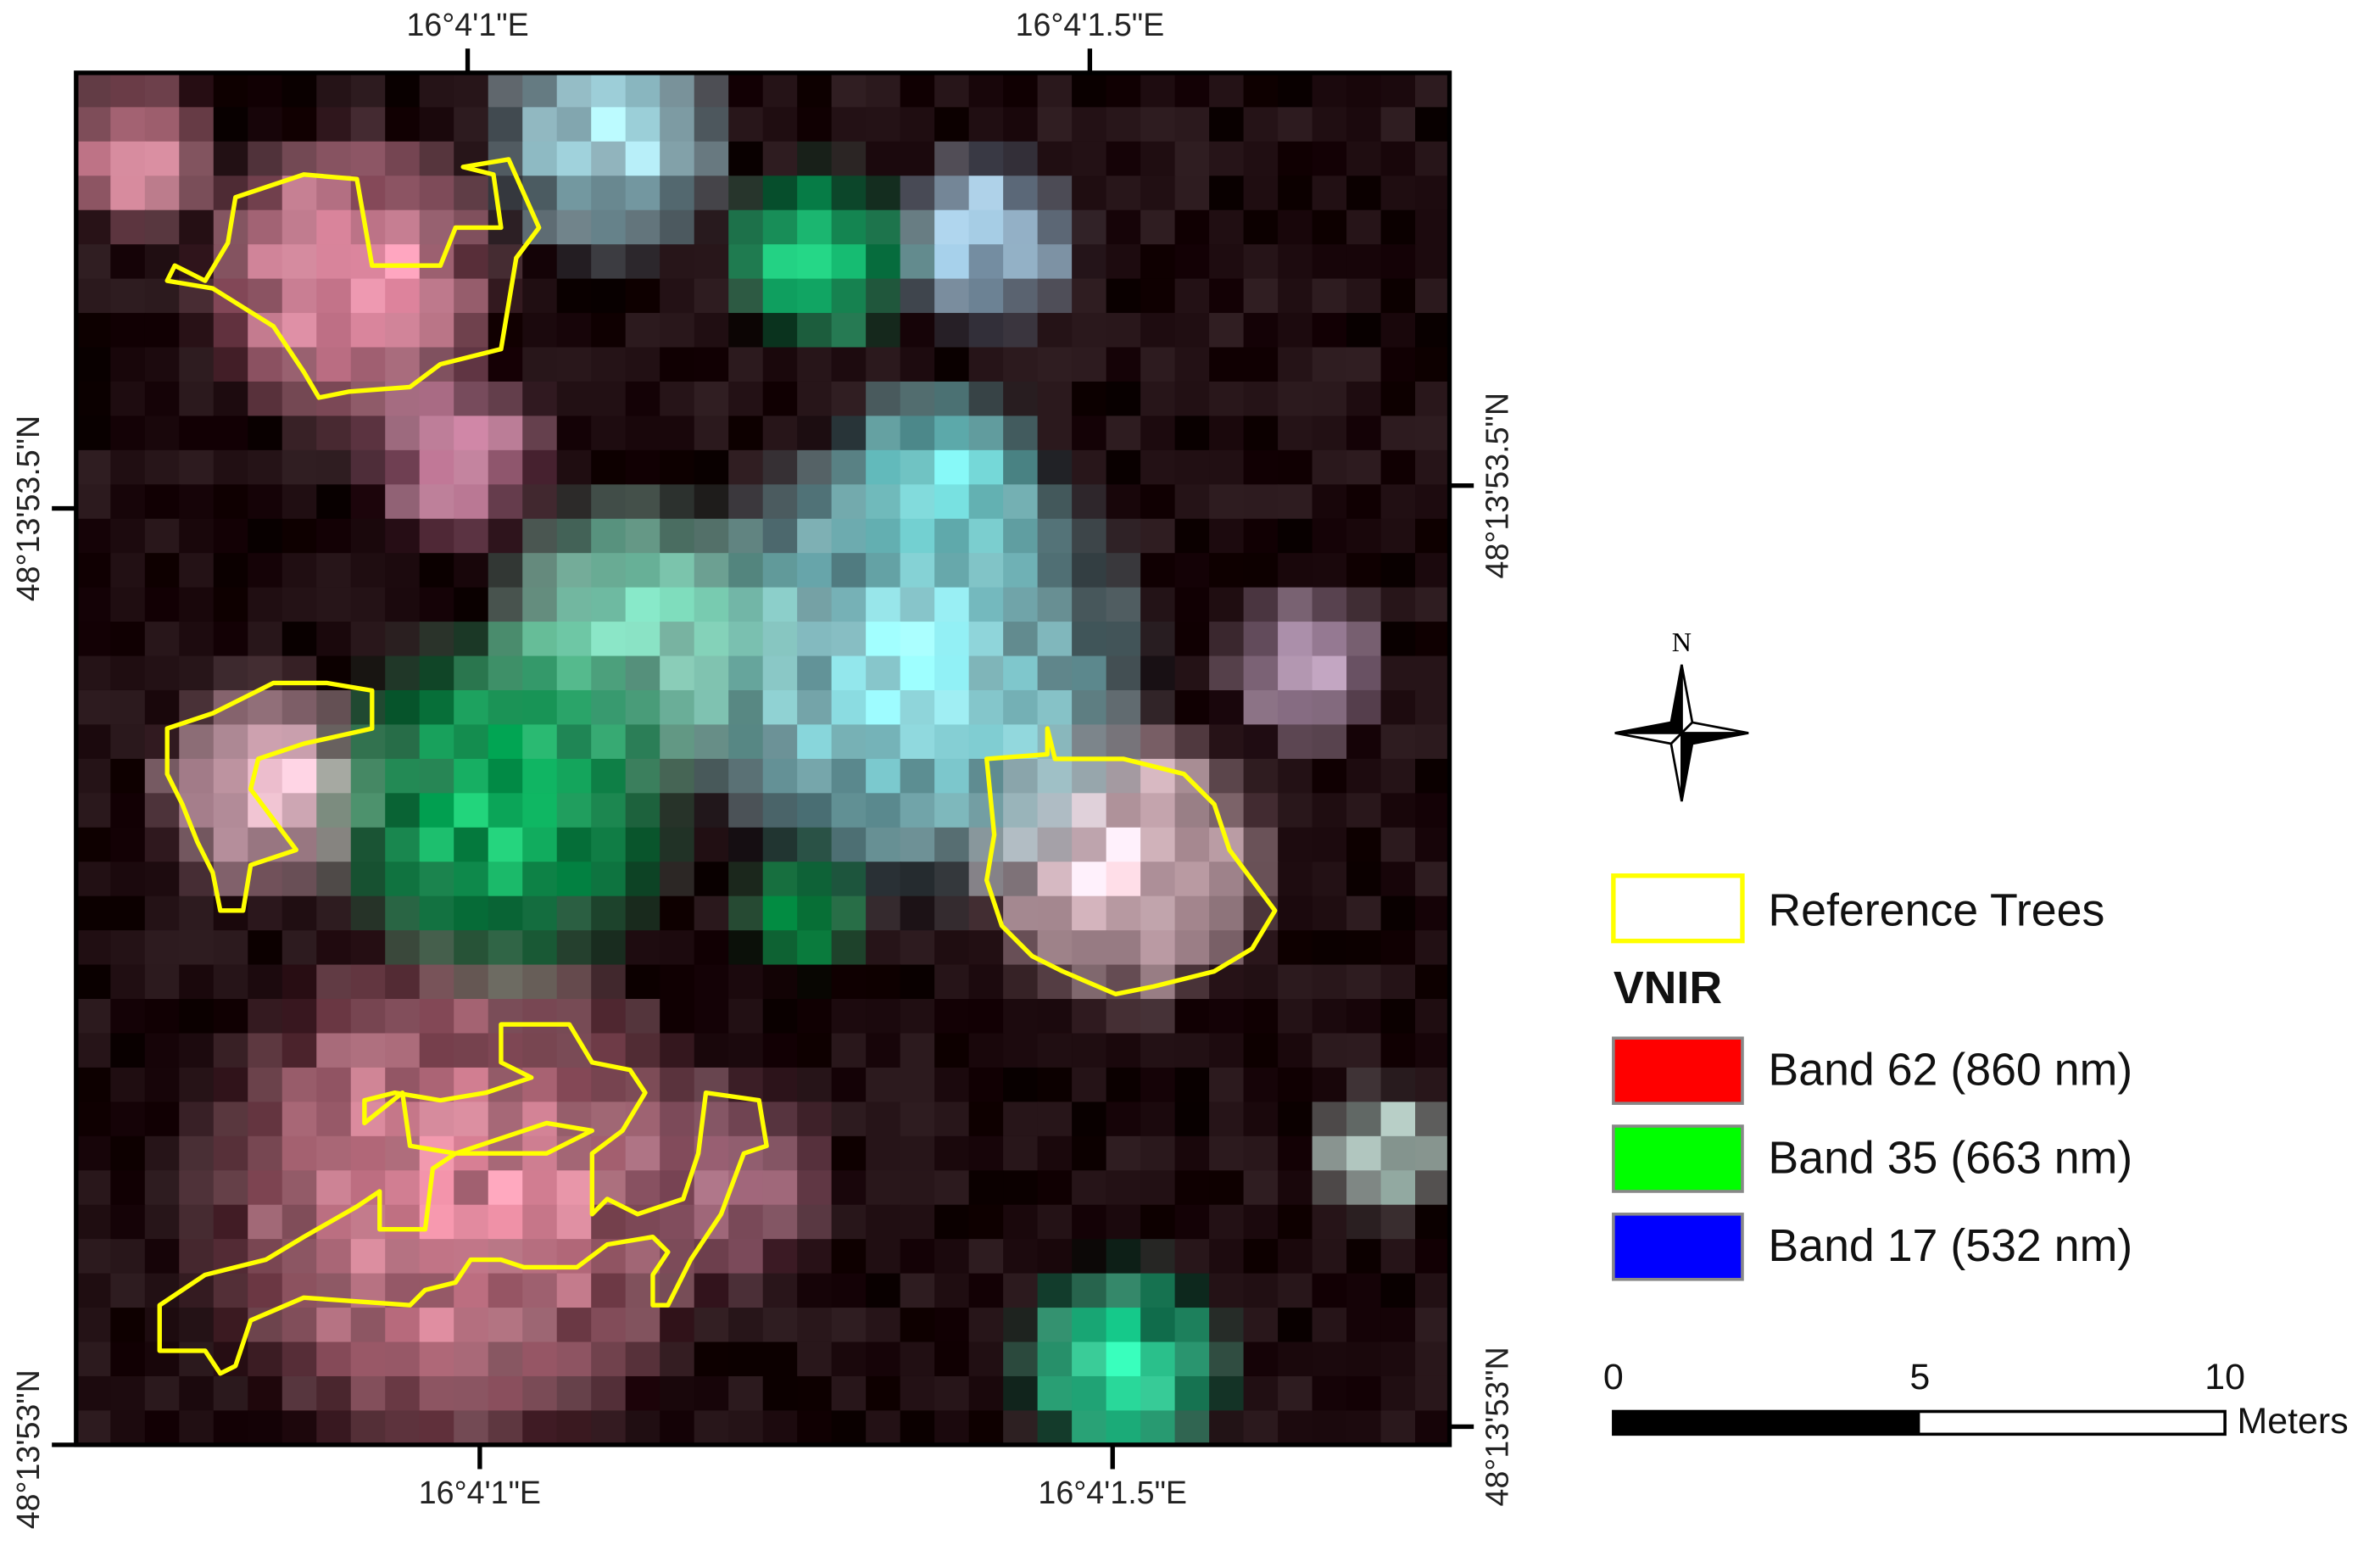  Describe the element at coordinates (1678, 1247) in the screenshot. I see `legend-swatch` at that location.